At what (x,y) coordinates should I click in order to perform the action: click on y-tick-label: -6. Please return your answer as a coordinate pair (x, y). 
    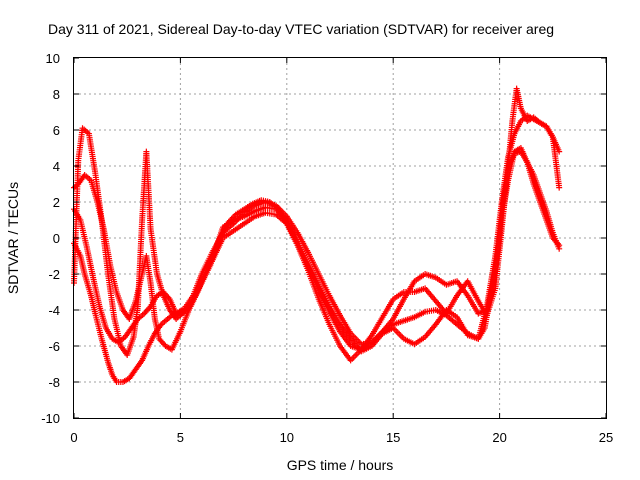
    Looking at the image, I should click on (54, 346).